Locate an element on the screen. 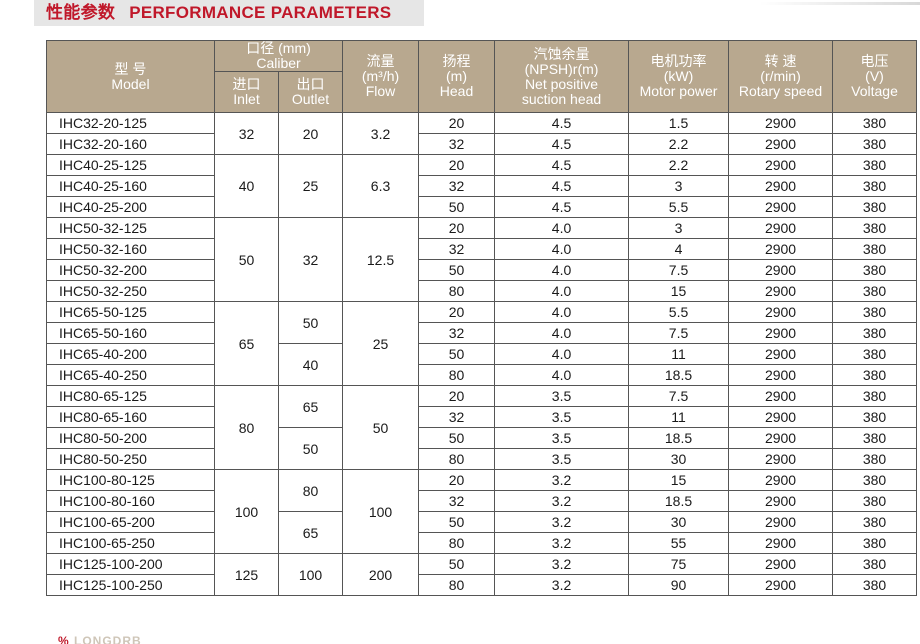 Image resolution: width=920 pixels, height=644 pixels. header-inlet-en: Inlet is located at coordinates (246, 99).